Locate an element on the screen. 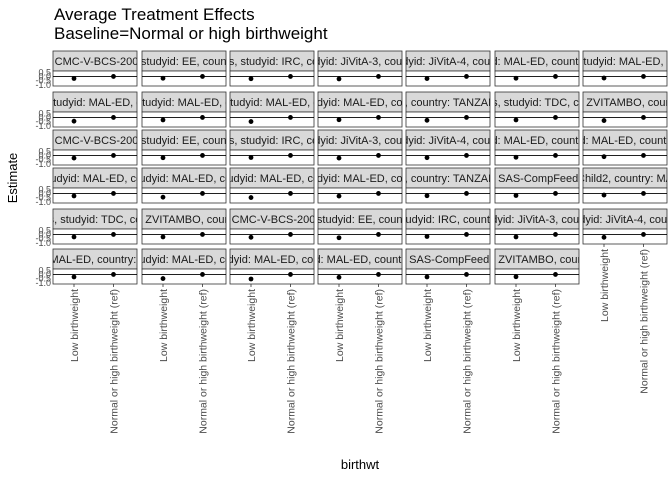 This screenshot has height=480, width=672. facet-strip-label: ths, studyid: IRC, cou is located at coordinates (272, 141).